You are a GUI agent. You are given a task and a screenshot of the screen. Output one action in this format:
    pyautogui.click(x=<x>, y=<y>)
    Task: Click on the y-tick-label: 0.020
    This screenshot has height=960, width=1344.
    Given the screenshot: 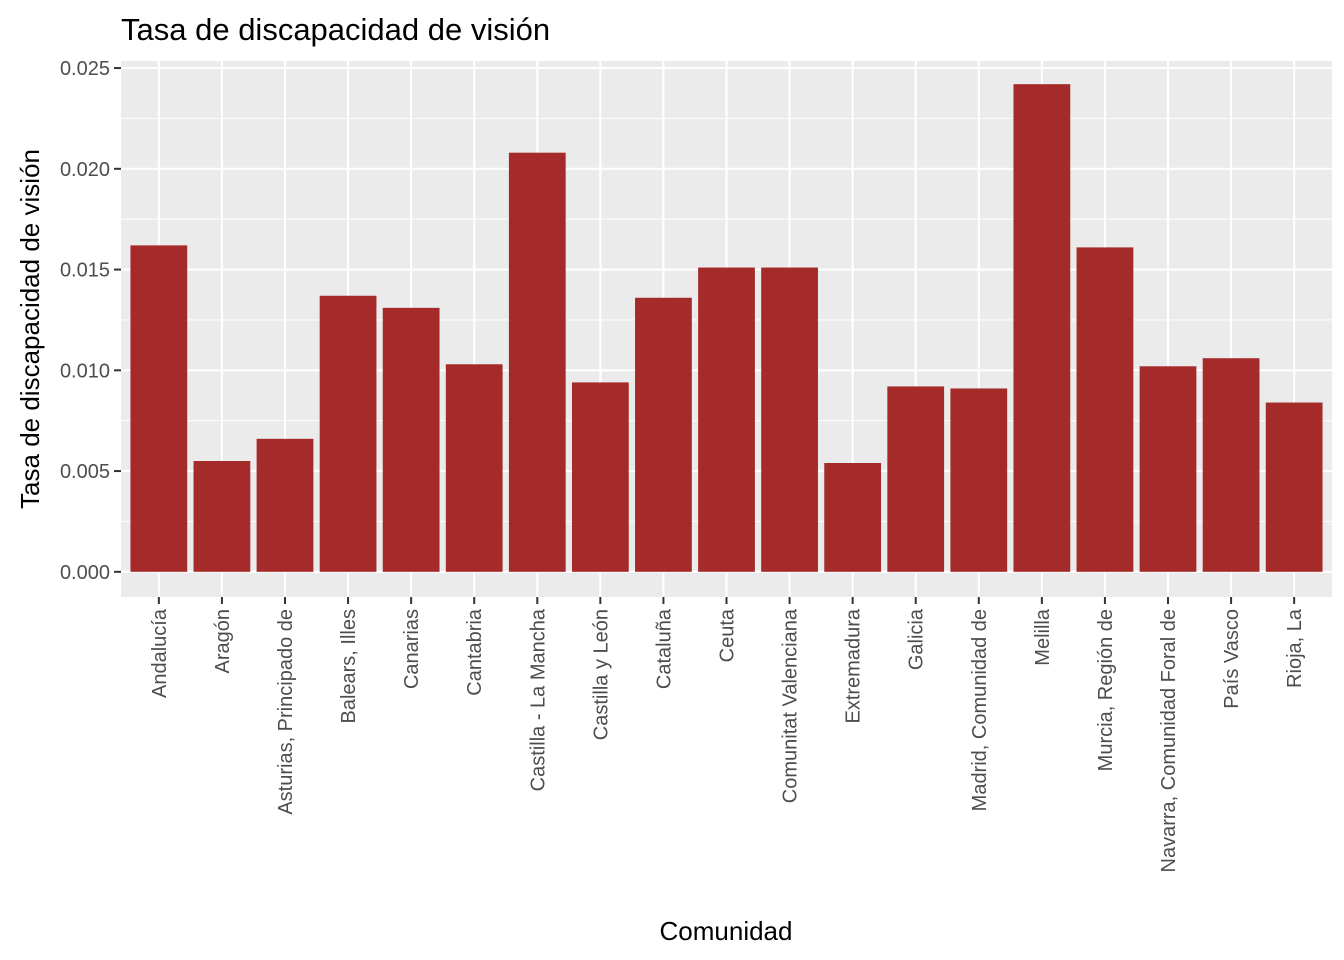 What is the action you would take?
    pyautogui.click(x=85, y=170)
    